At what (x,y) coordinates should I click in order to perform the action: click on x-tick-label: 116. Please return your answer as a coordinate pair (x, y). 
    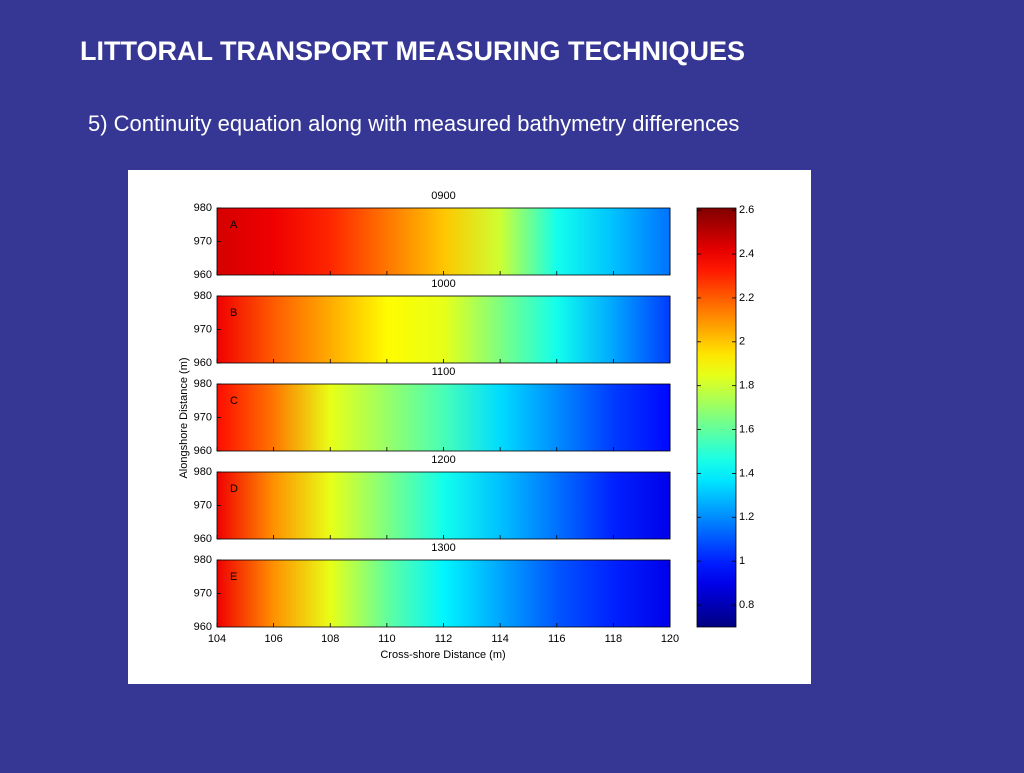
    Looking at the image, I should click on (557, 639).